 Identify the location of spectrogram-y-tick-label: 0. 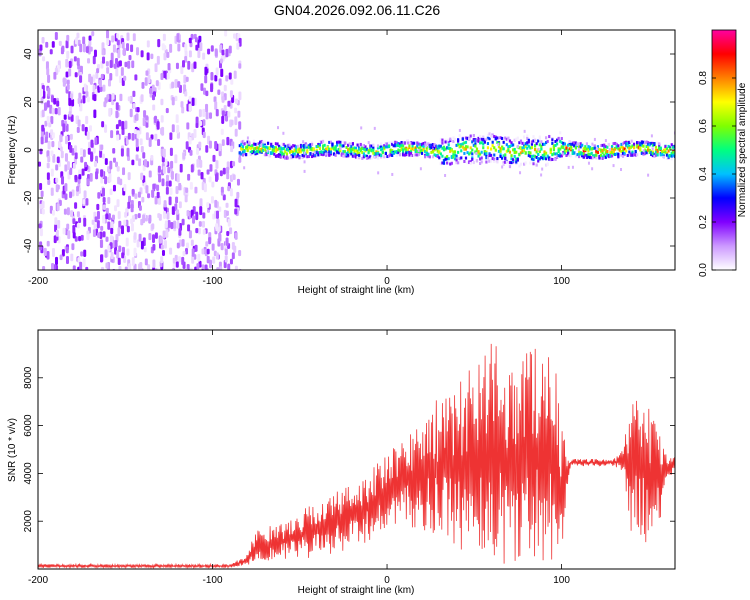
(28, 150).